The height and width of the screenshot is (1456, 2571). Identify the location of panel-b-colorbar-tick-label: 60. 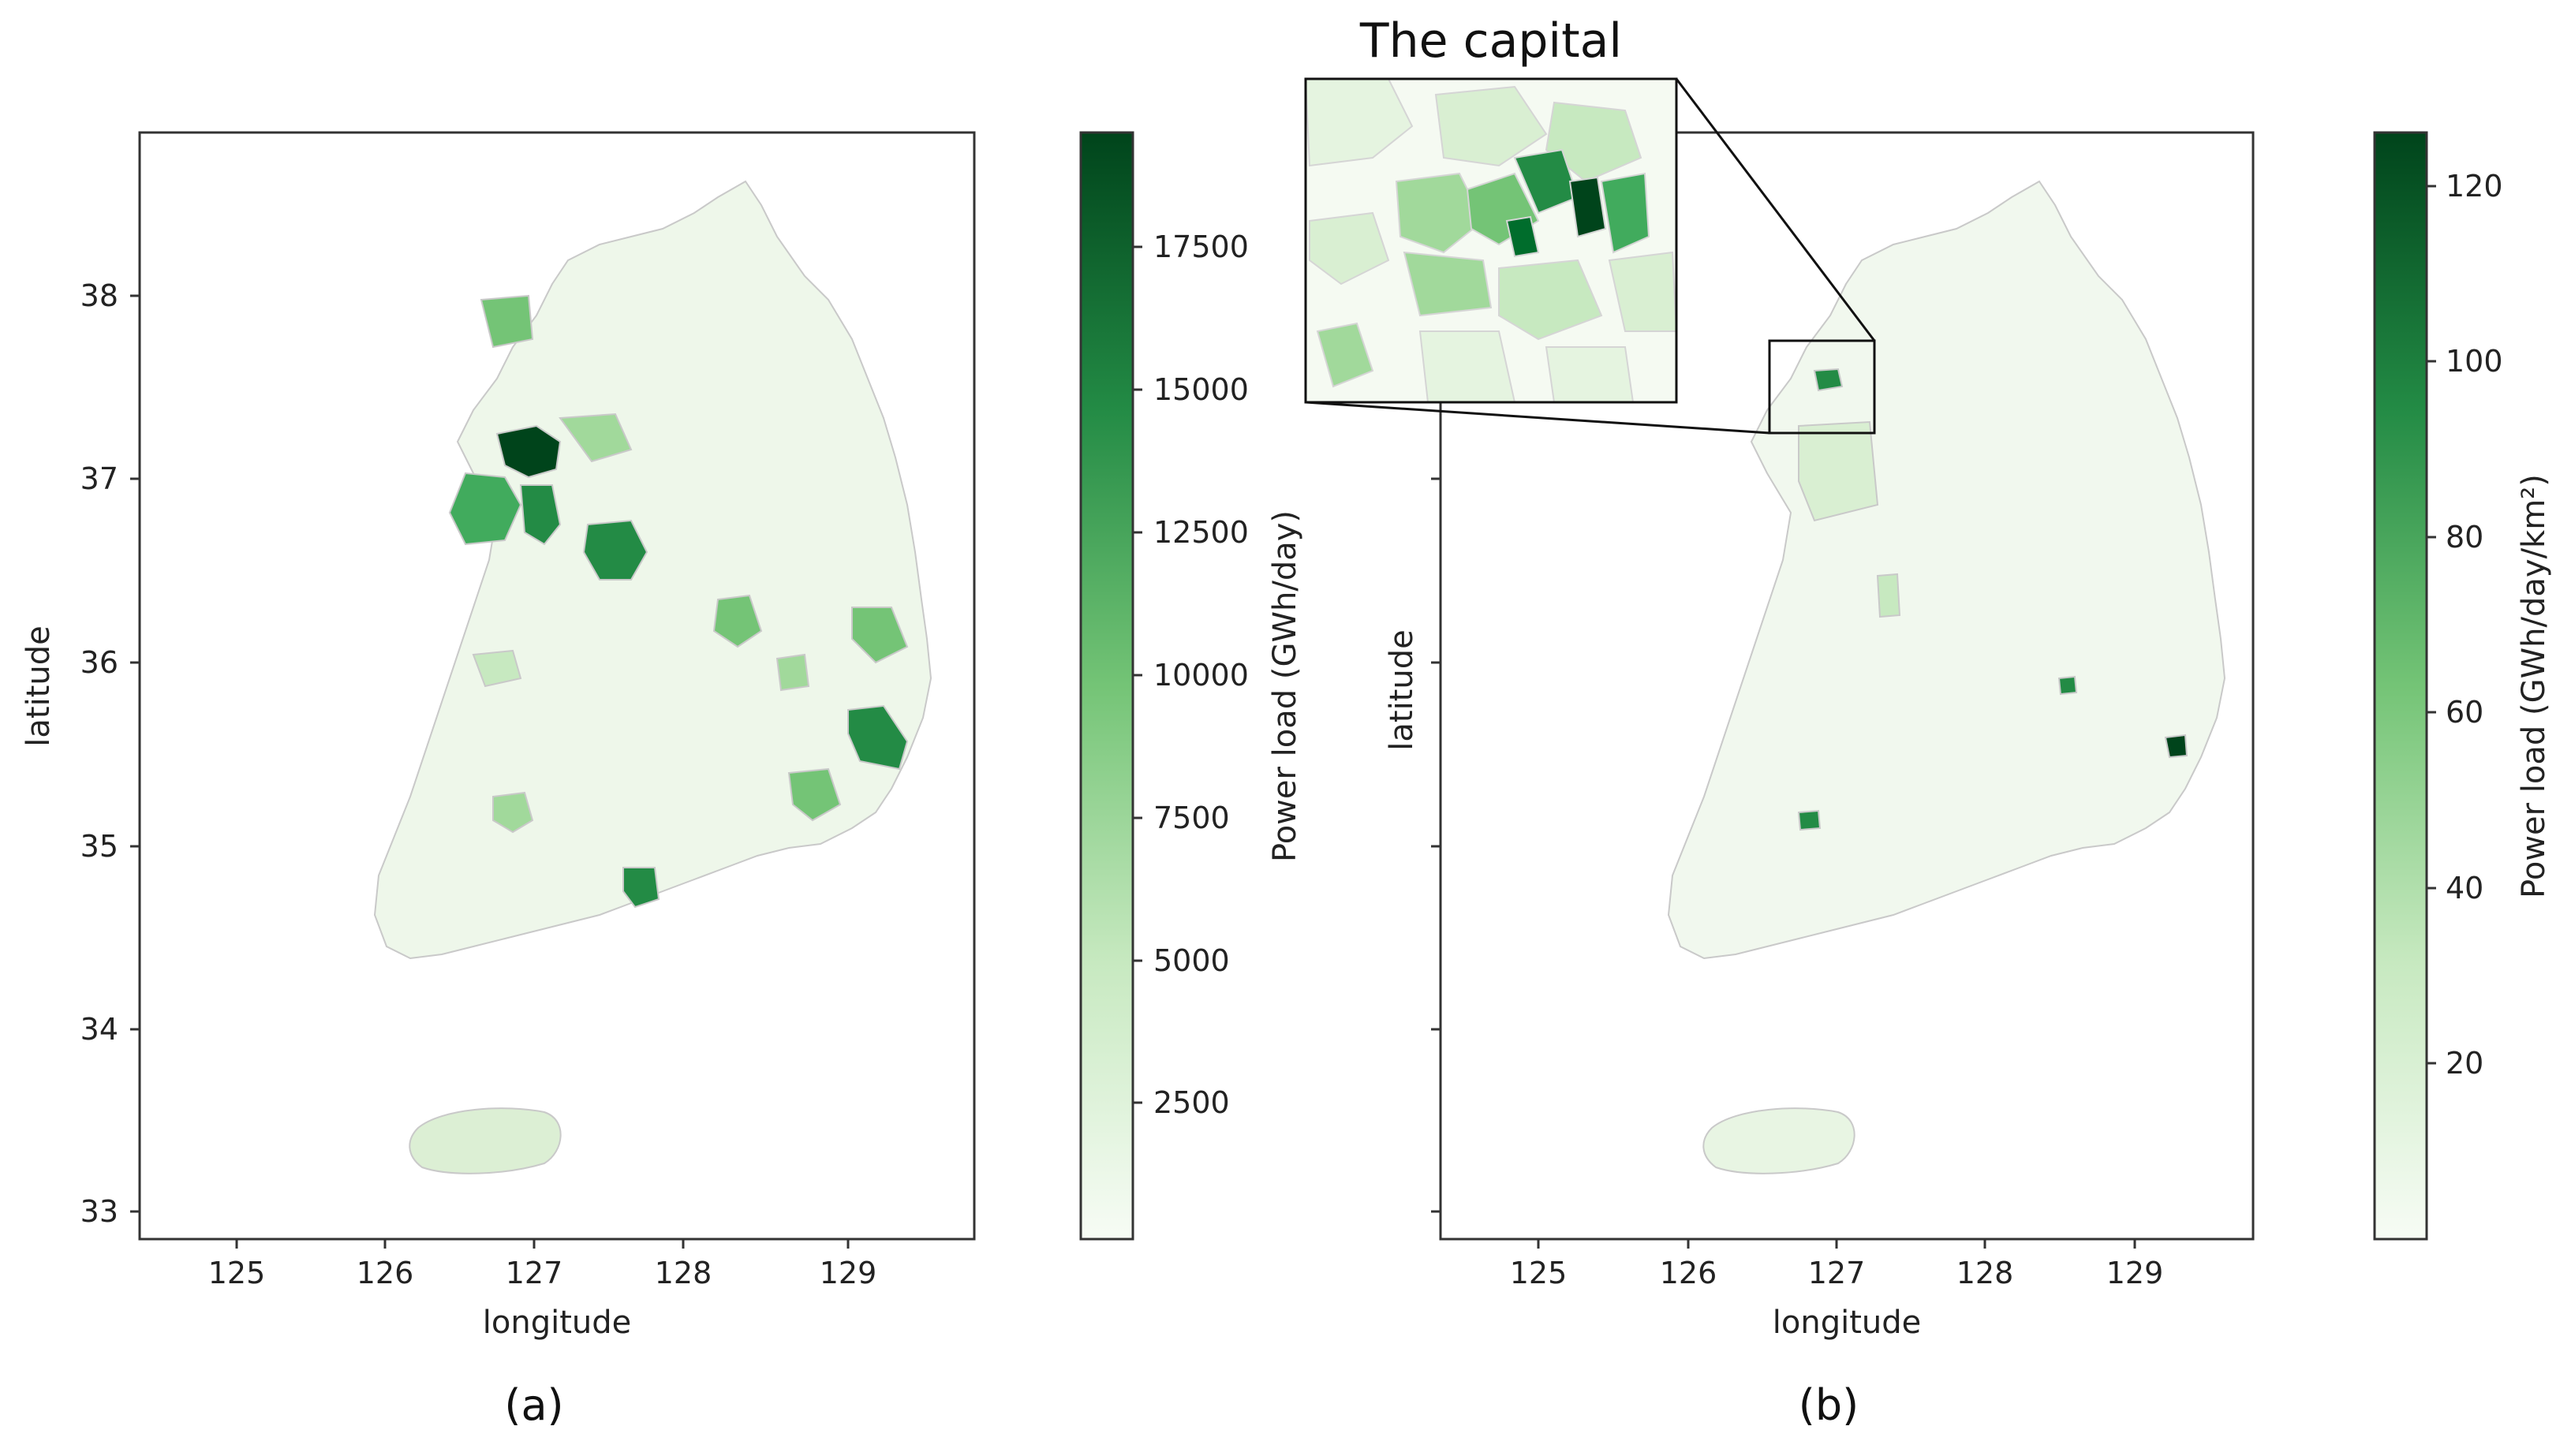
(2464, 712).